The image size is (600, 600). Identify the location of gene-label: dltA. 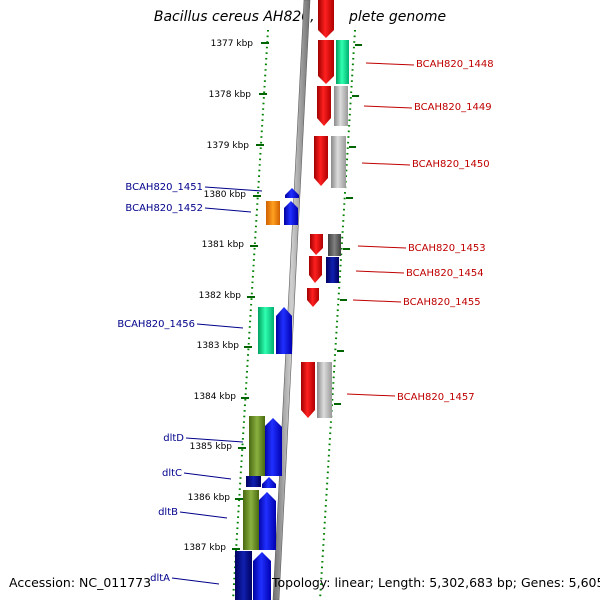
(160, 578).